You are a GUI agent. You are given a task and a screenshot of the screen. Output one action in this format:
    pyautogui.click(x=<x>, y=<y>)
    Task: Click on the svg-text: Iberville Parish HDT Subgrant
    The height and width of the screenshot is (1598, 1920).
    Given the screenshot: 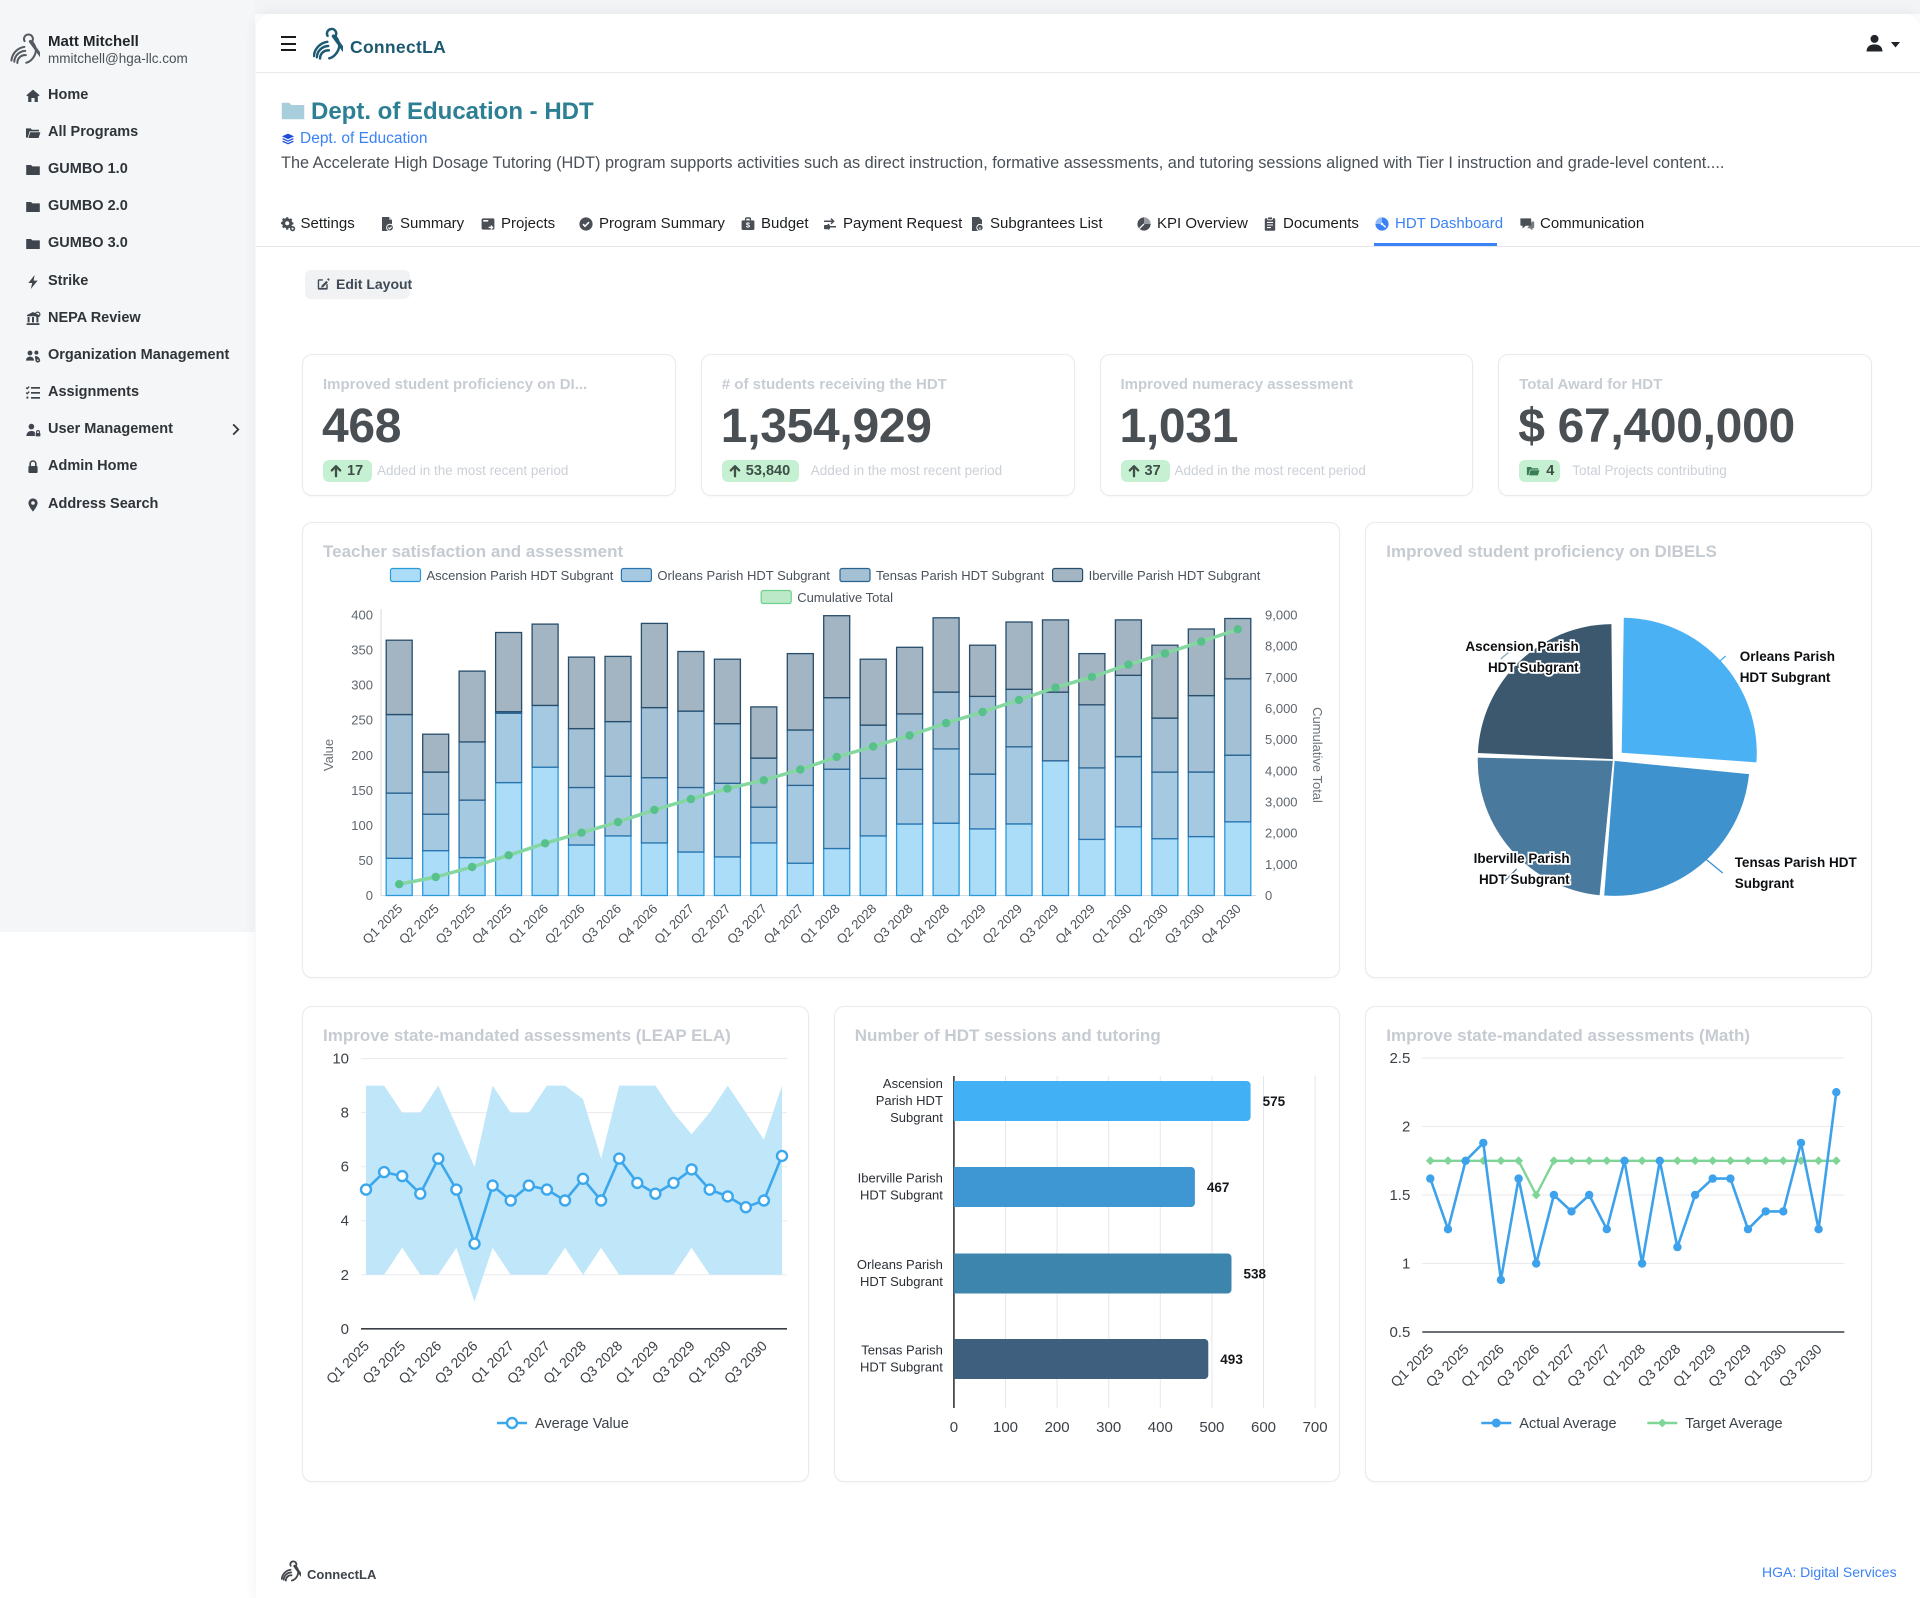 What is the action you would take?
    pyautogui.click(x=1175, y=575)
    